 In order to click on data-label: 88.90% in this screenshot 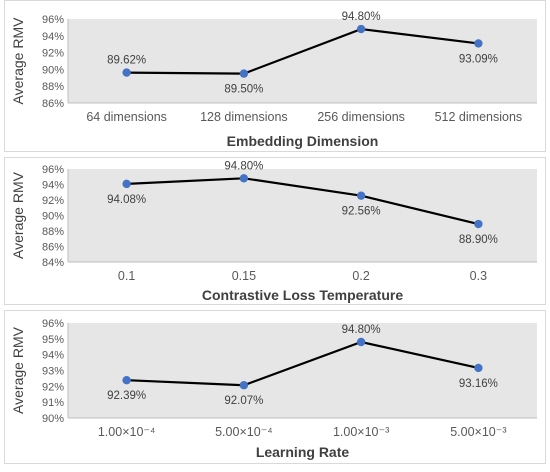, I will do `click(478, 240)`.